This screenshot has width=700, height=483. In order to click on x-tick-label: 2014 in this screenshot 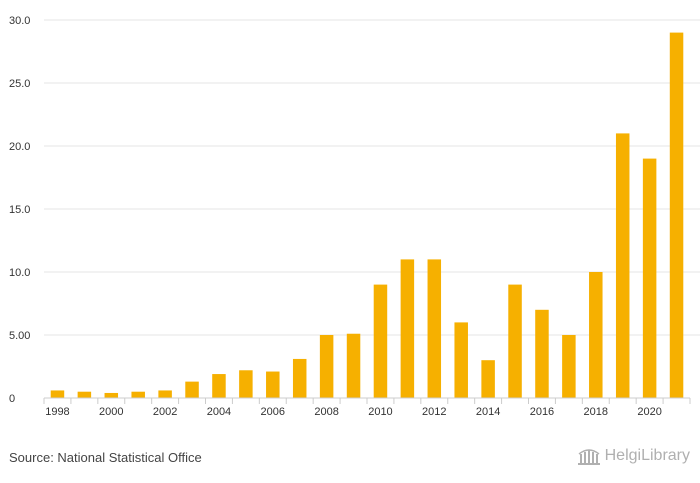, I will do `click(488, 412)`.